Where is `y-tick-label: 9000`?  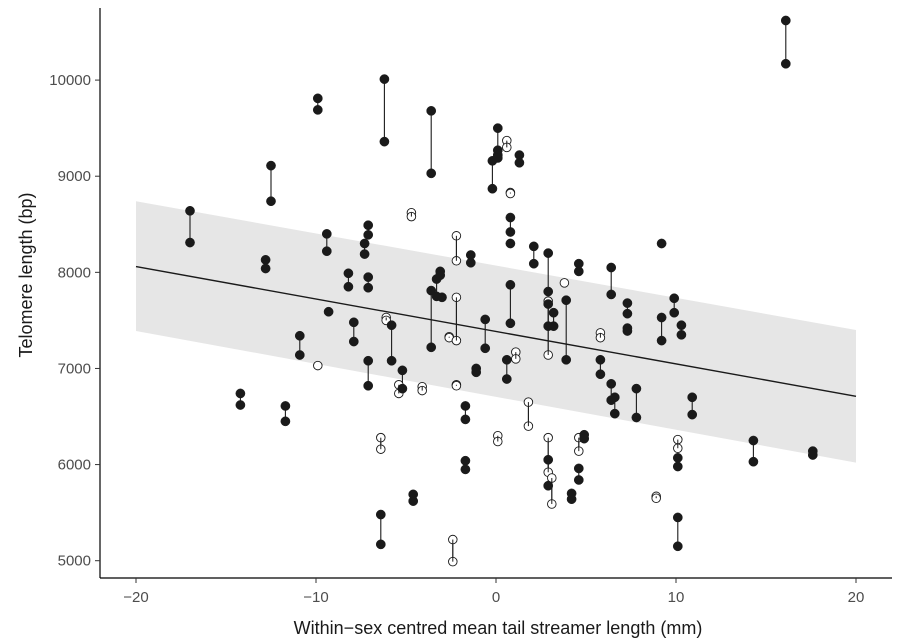
y-tick-label: 9000 is located at coordinates (74, 176).